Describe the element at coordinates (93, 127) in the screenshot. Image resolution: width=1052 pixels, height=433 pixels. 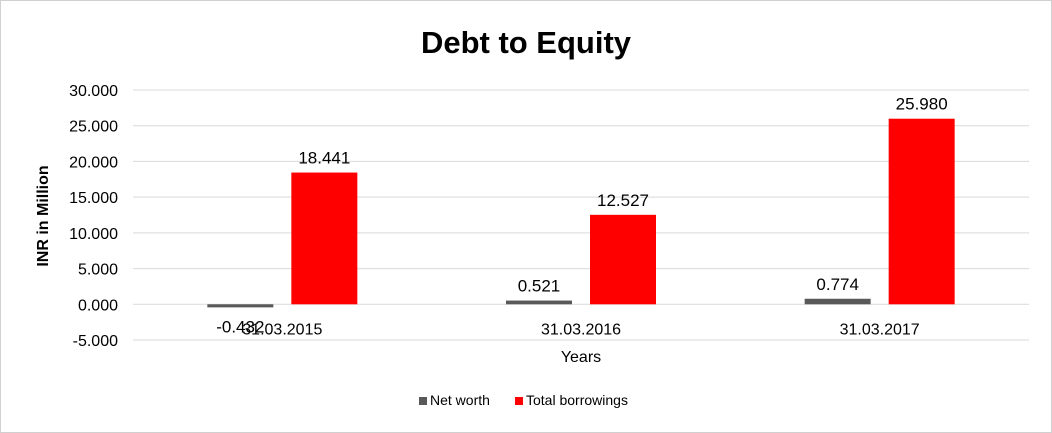
I see `y-tick-label: 25.000` at that location.